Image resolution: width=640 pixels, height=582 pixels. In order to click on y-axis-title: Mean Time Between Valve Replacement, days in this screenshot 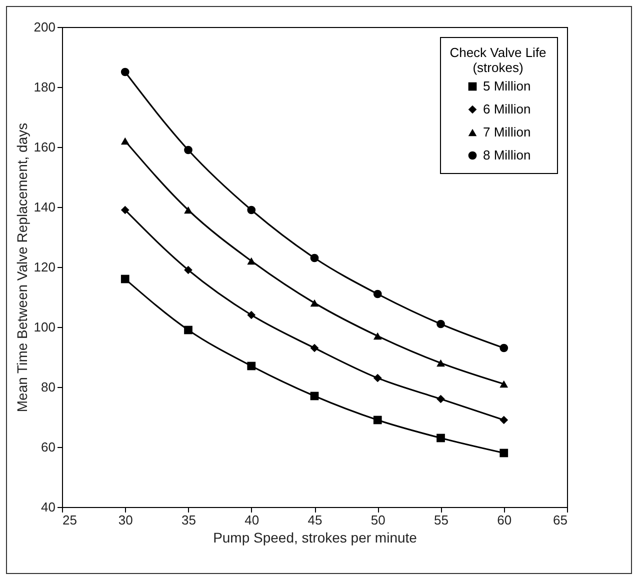, I will do `click(22, 267)`.